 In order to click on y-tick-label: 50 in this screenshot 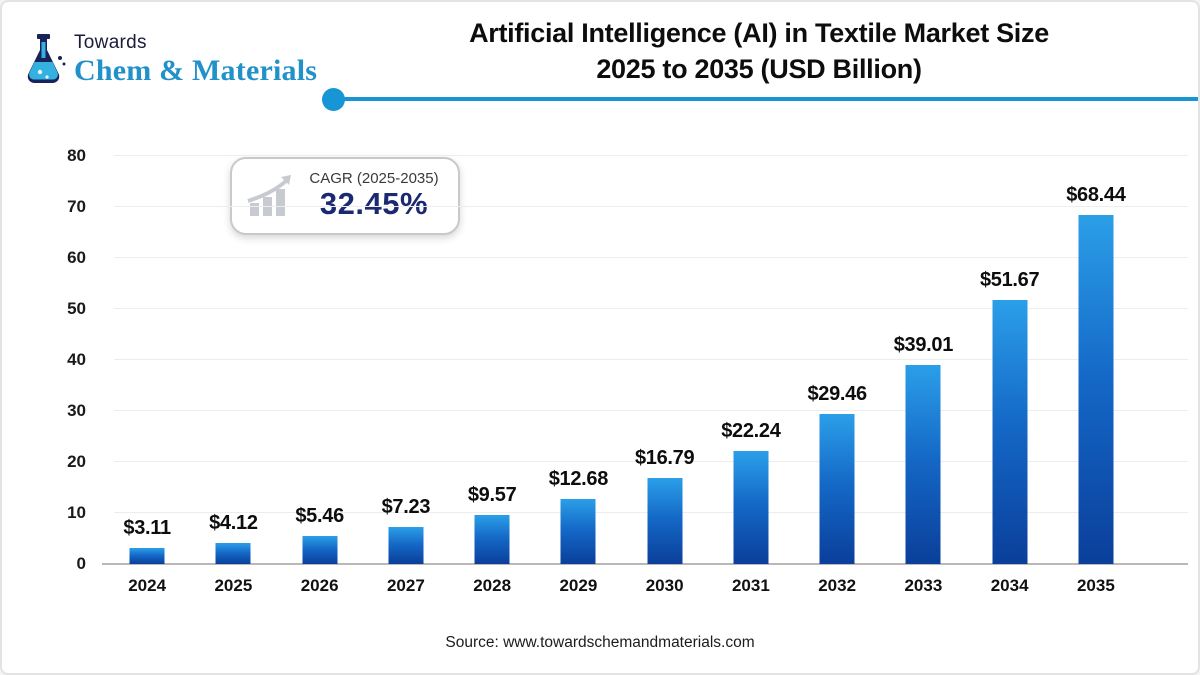, I will do `click(76, 308)`.